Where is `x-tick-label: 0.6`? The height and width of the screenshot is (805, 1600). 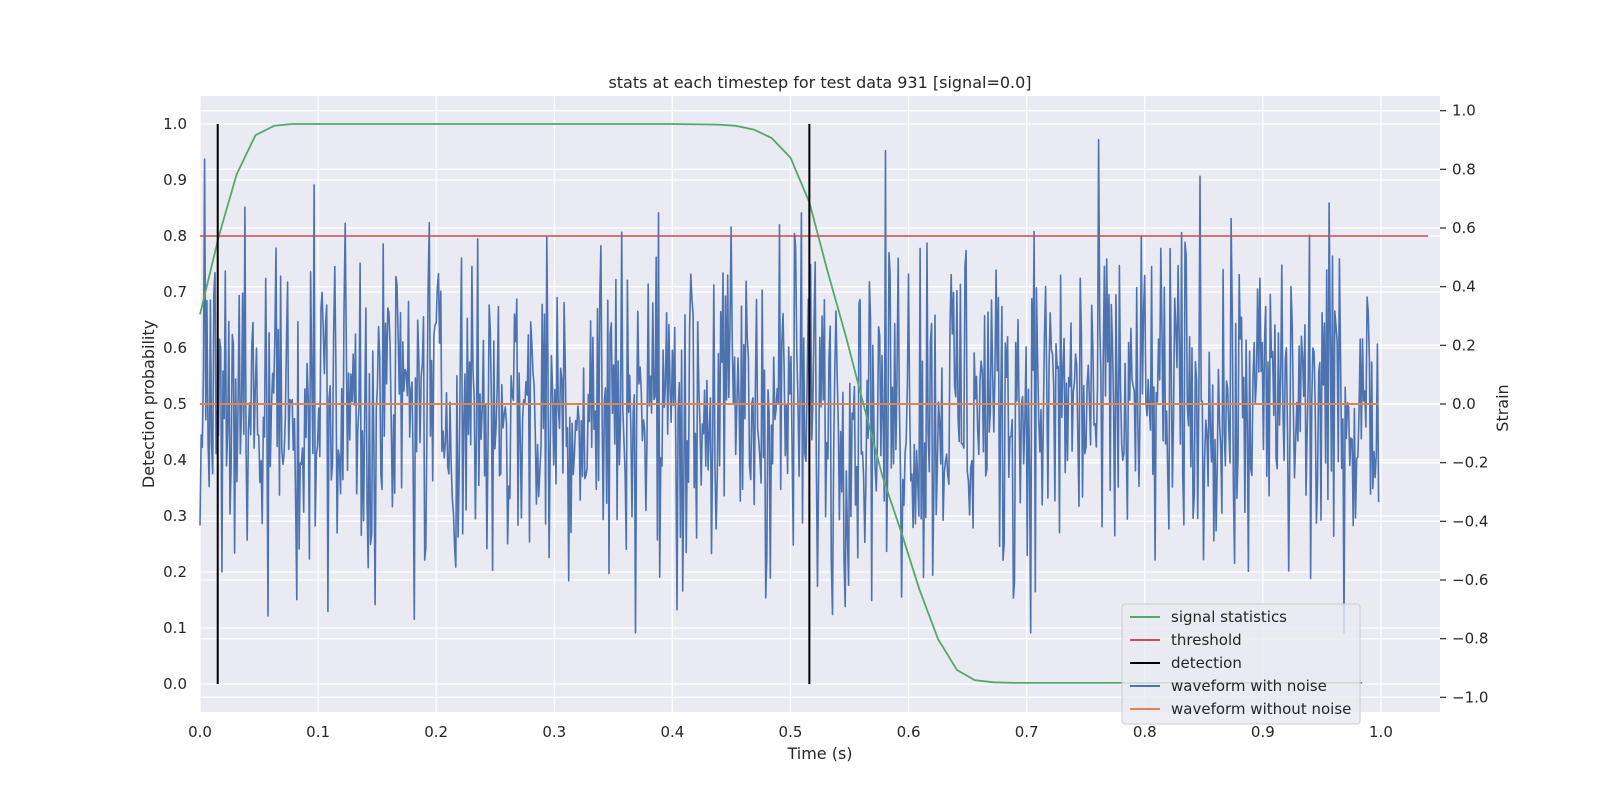 x-tick-label: 0.6 is located at coordinates (909, 732).